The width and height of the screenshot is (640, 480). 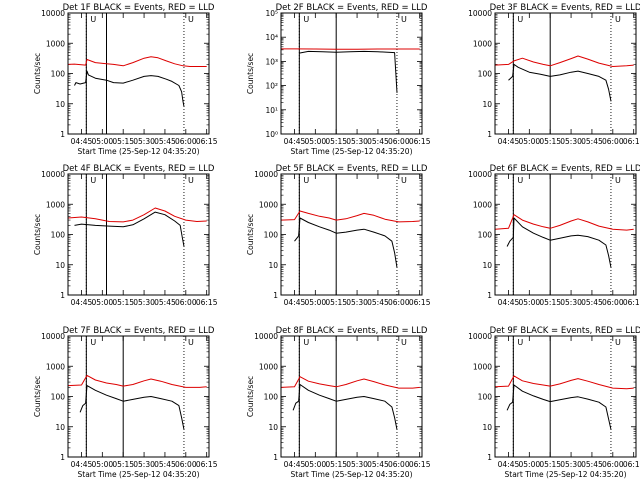 What do you see at coordinates (139, 169) in the screenshot?
I see `chart-title: Det 4F BLACK = Events, RED = LLD` at bounding box center [139, 169].